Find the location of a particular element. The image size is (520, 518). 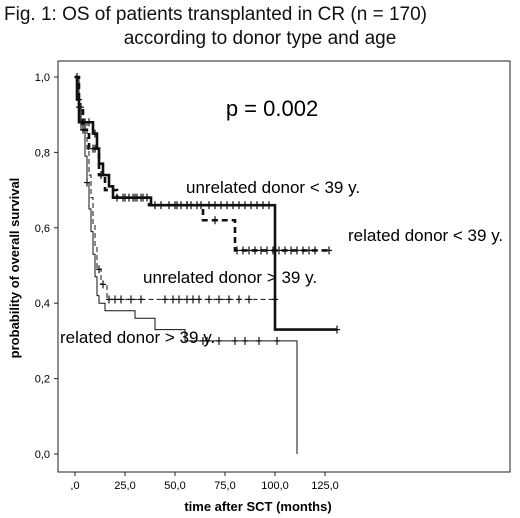

x-tick-label: 50,0 is located at coordinates (174, 486).